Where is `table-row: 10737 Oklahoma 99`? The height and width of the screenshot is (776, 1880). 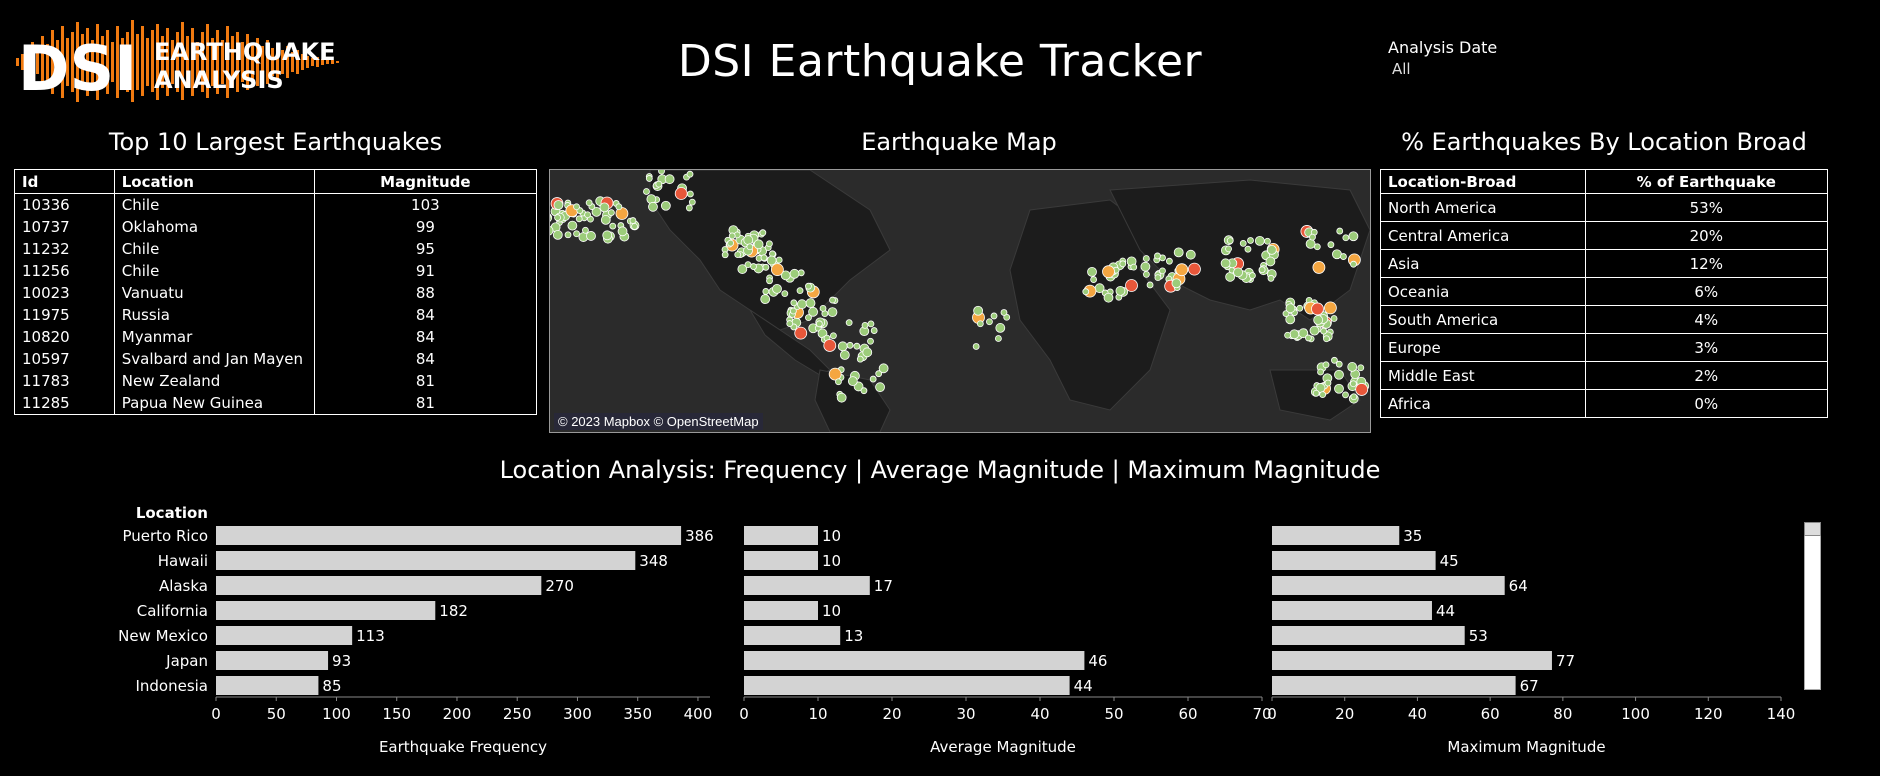 table-row: 10737 Oklahoma 99 is located at coordinates (276, 227).